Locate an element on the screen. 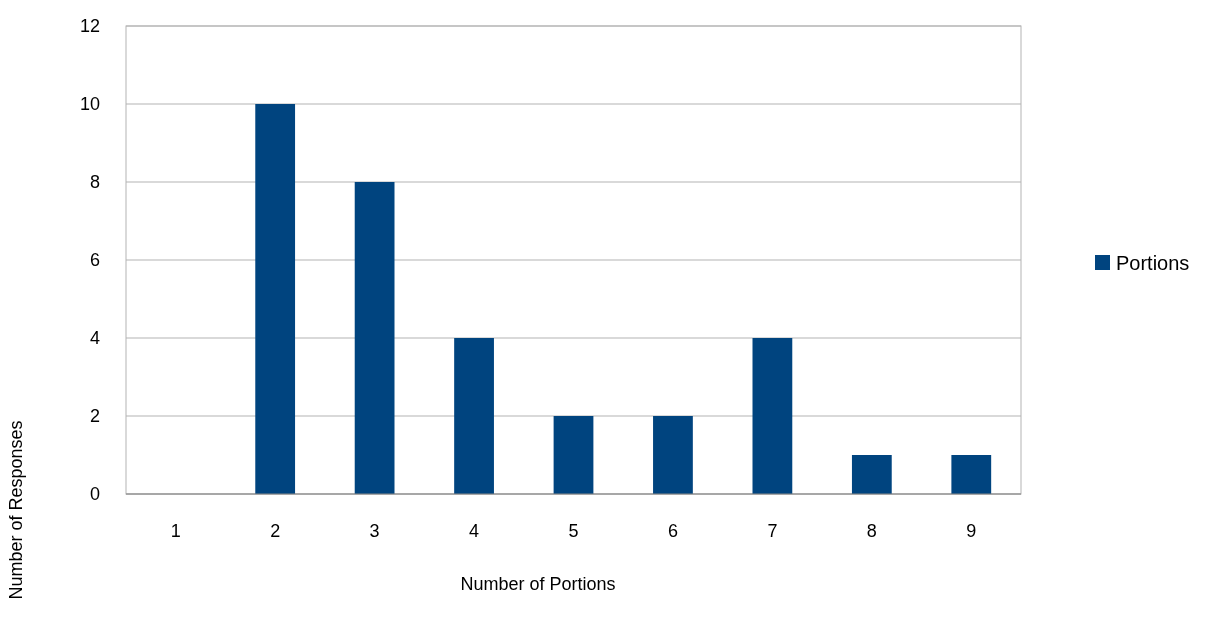  x-tick-label: 4 is located at coordinates (474, 531).